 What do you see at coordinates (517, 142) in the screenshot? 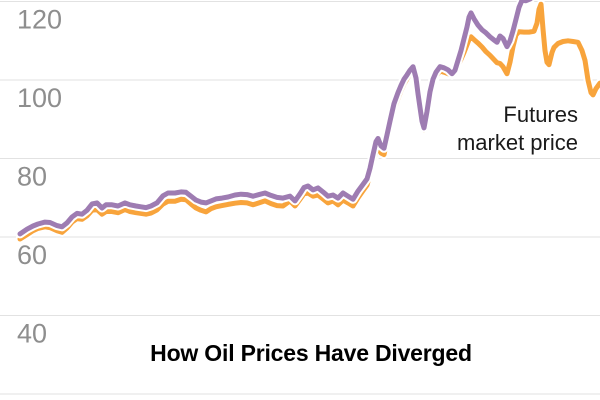
I see `annotation-line-2: market price` at bounding box center [517, 142].